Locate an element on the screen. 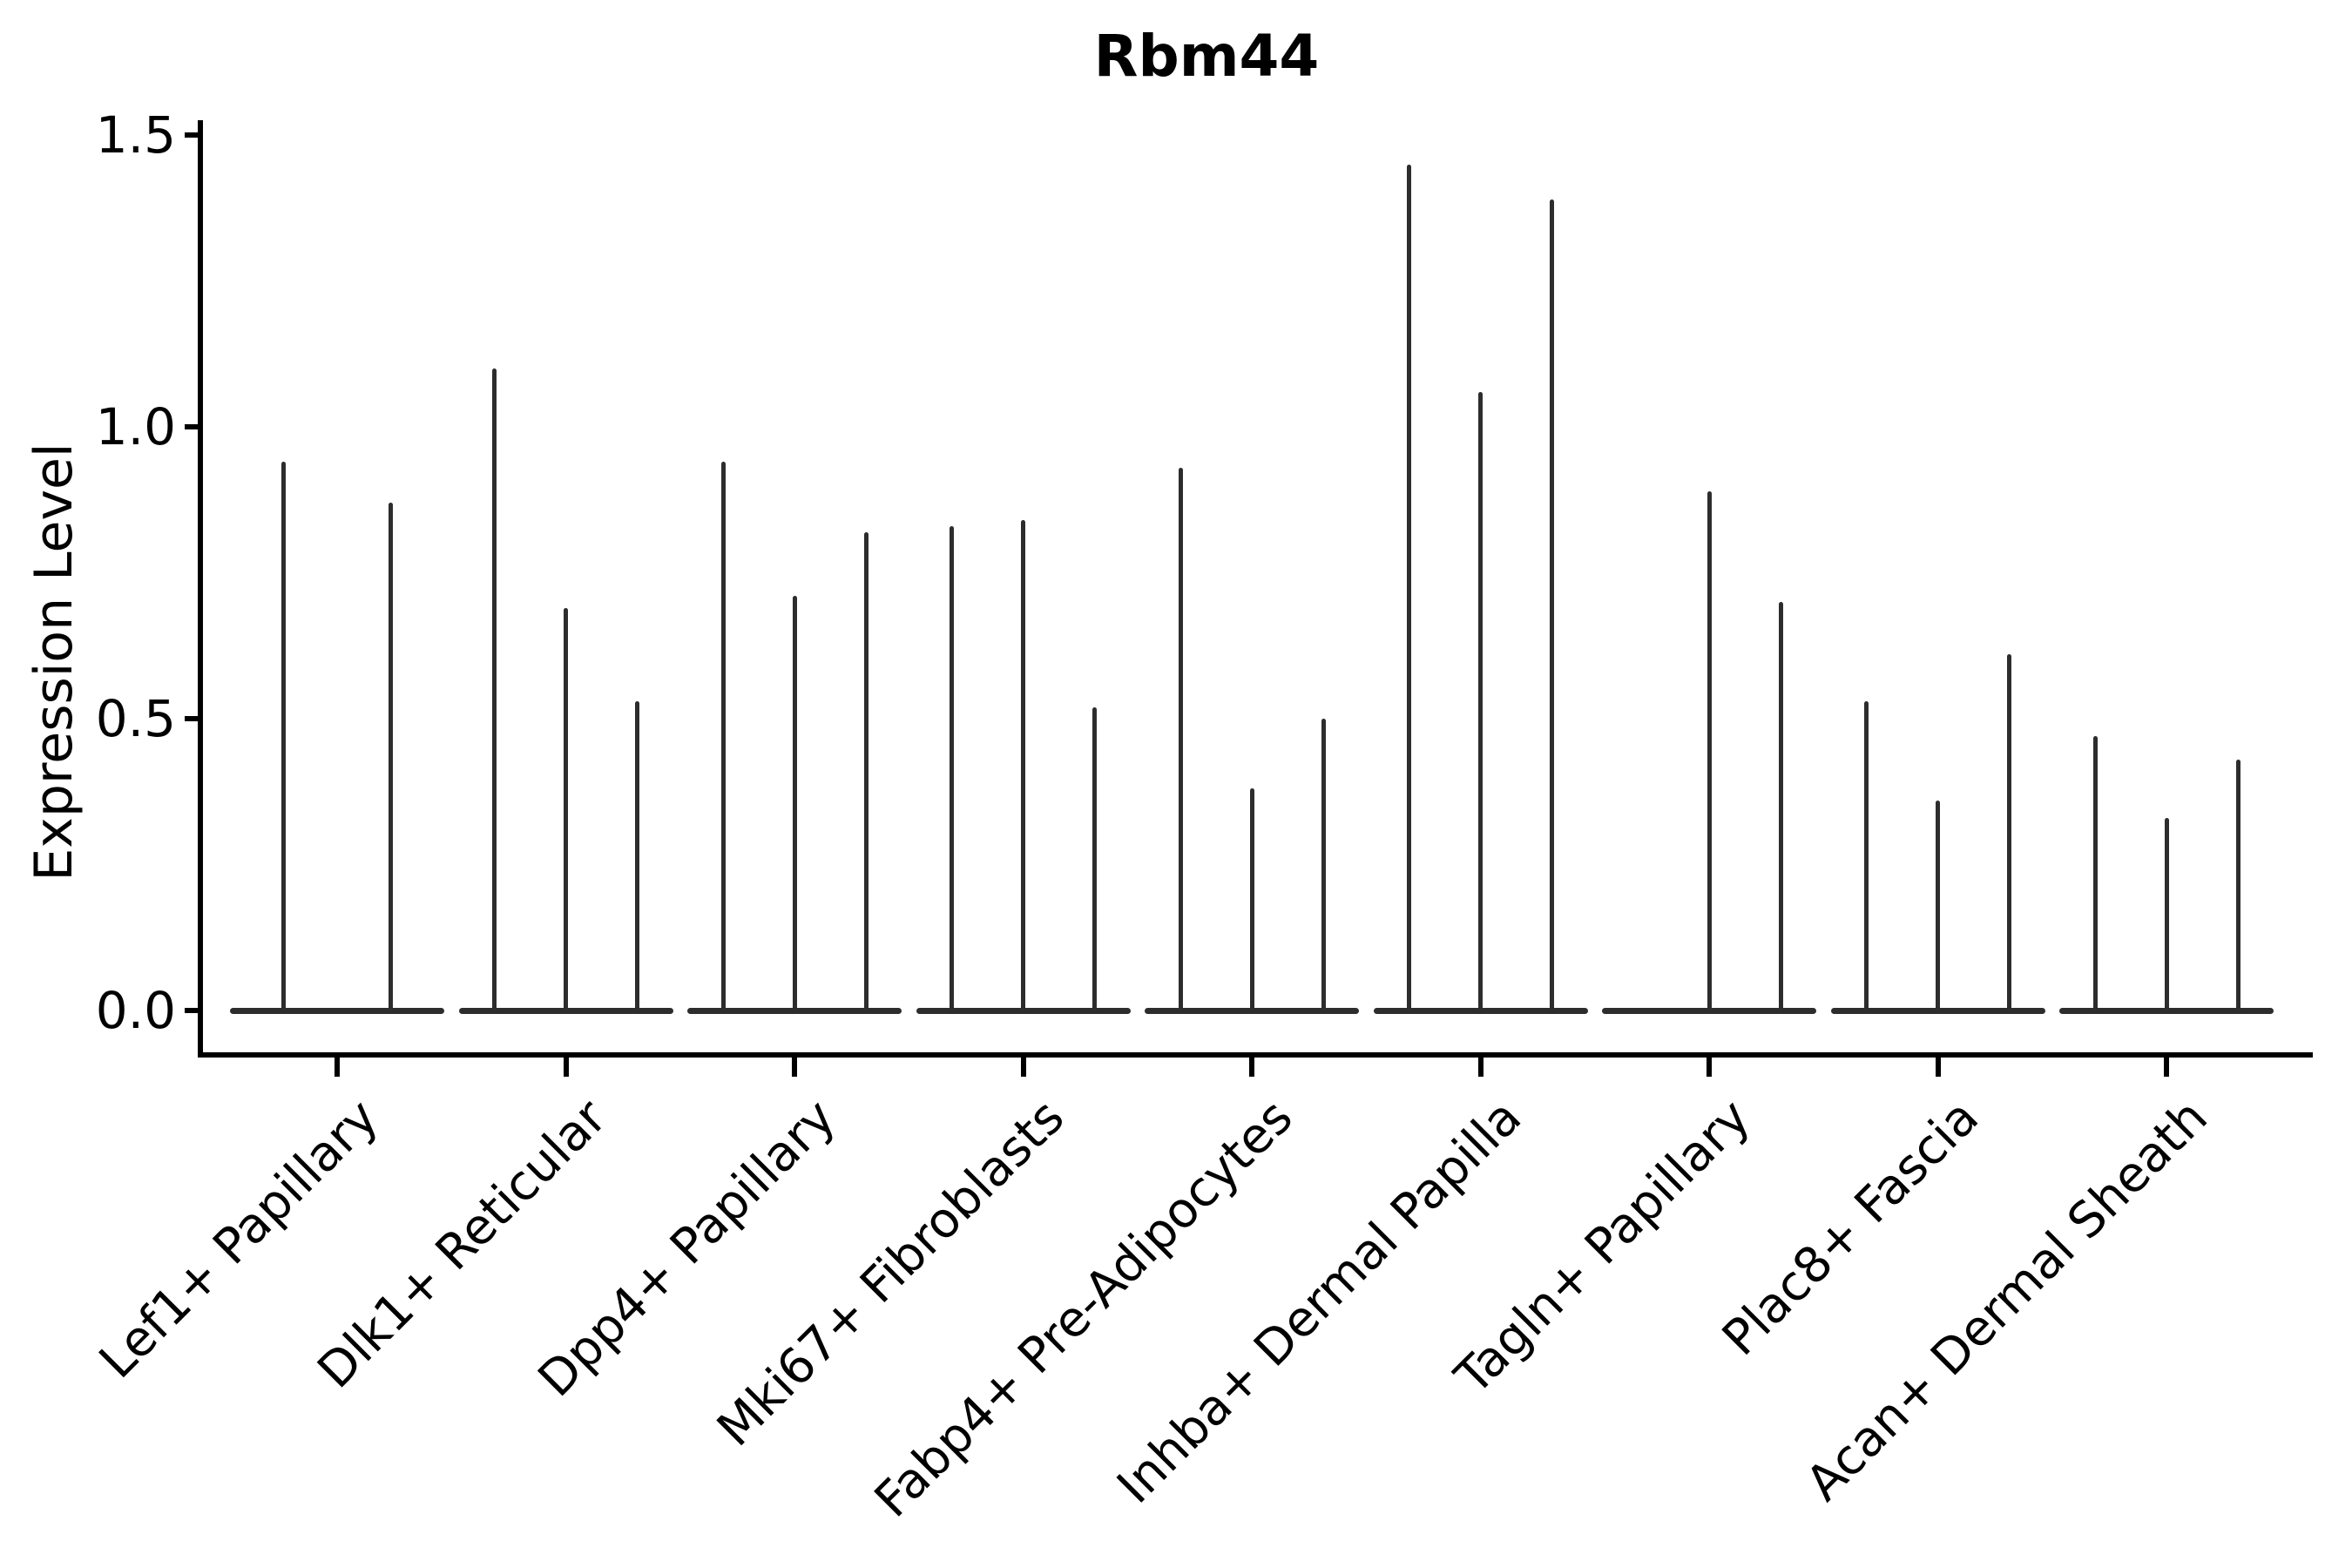 The width and height of the screenshot is (2352, 1568). x-axis-spine is located at coordinates (1255, 1055).